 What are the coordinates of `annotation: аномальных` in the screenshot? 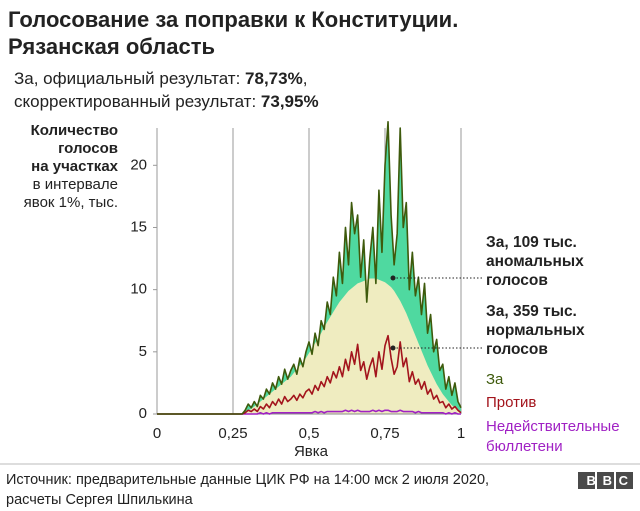 It's located at (535, 261).